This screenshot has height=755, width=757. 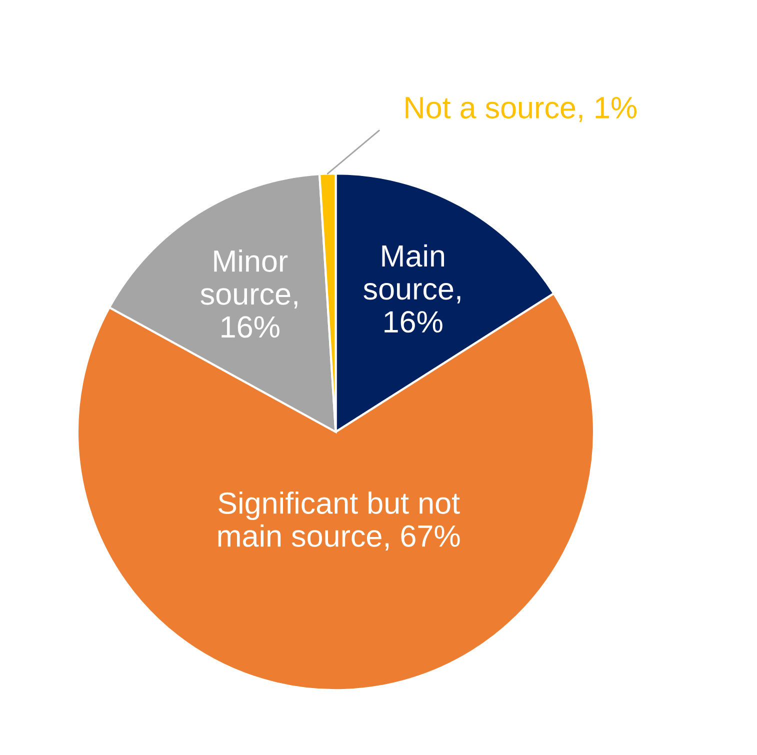 I want to click on slice-label: Main source, 16%, so click(x=412, y=288).